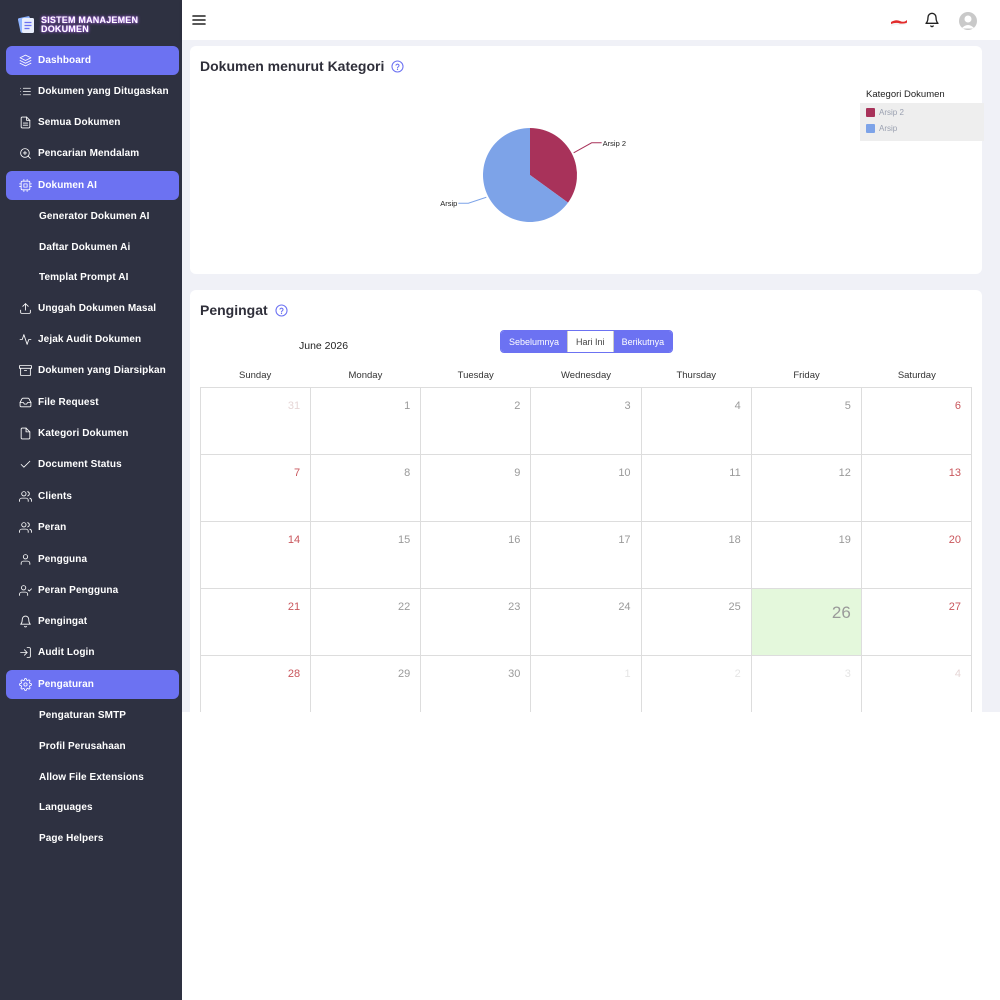  I want to click on language-flag-icon, so click(899, 20).